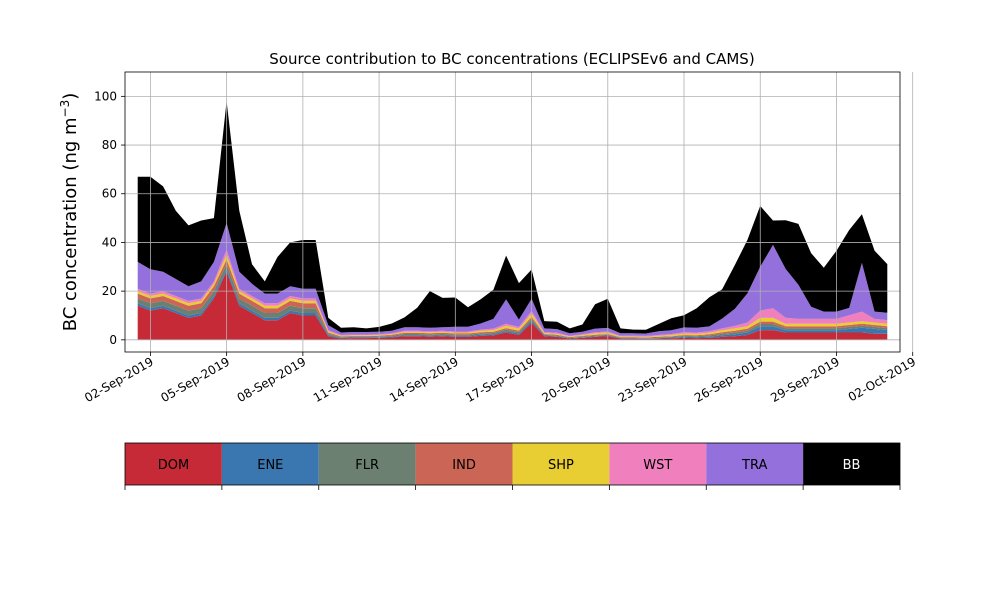 This screenshot has height=604, width=1000. I want to click on colorbar-label-bb: BB, so click(852, 465).